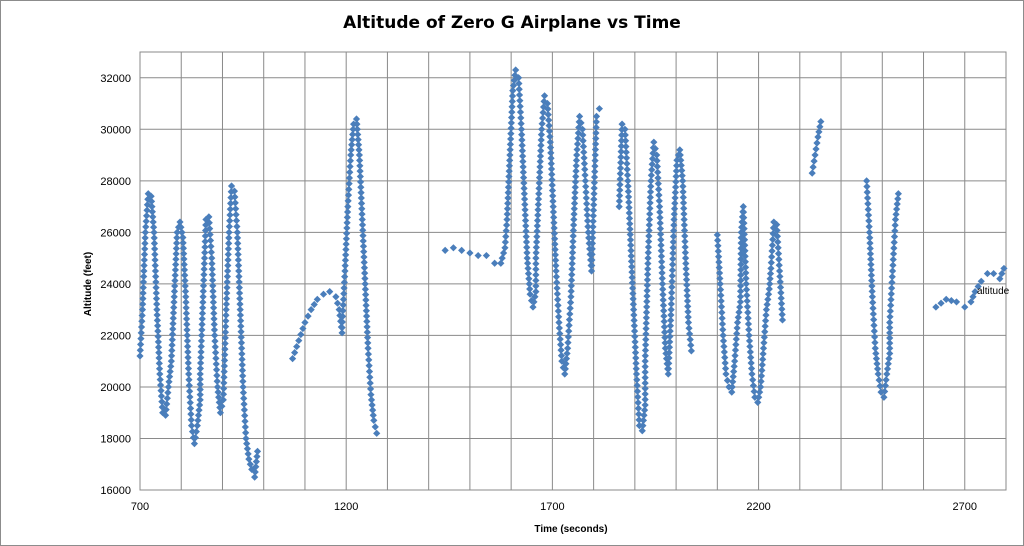 This screenshot has height=546, width=1024. Describe the element at coordinates (570, 529) in the screenshot. I see `x-axis-label: Time (seconds)` at that location.